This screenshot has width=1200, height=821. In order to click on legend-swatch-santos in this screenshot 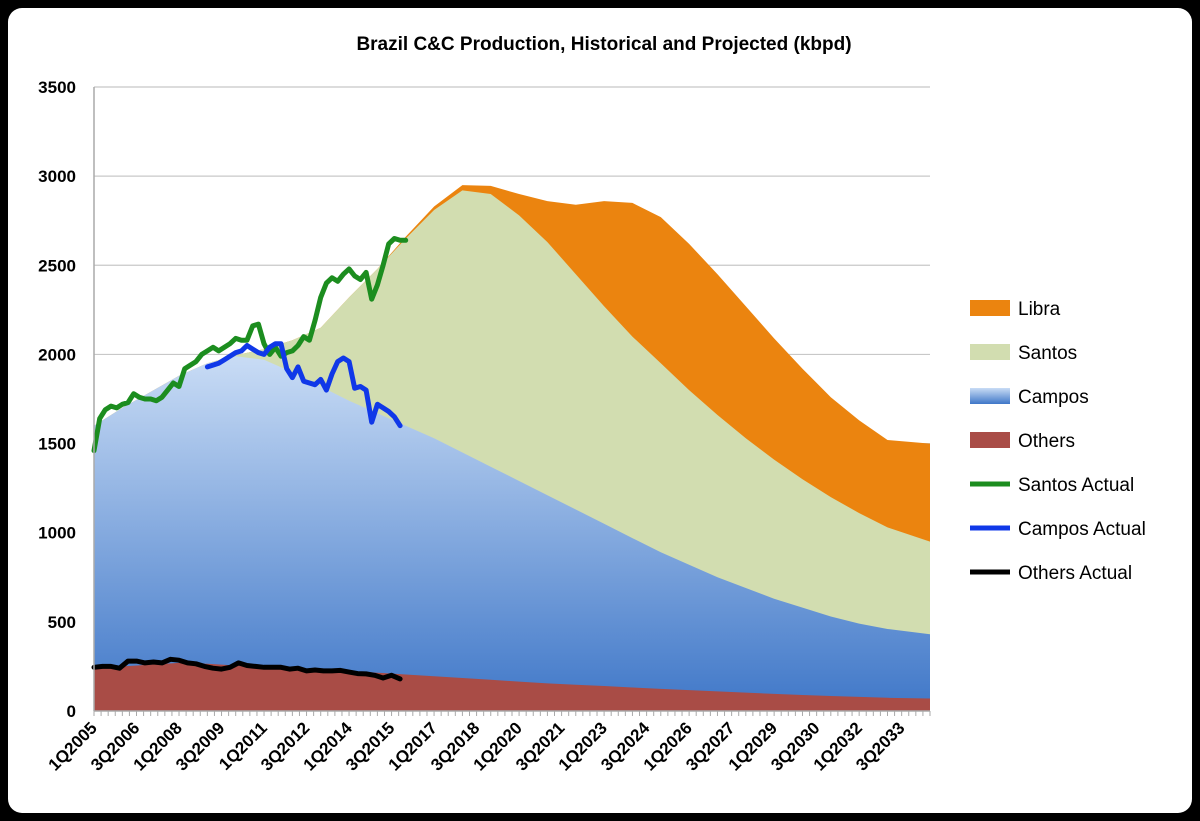, I will do `click(990, 352)`.